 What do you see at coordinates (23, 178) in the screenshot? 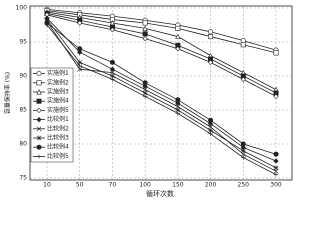
I see `y-tick-label: 75` at bounding box center [23, 178].